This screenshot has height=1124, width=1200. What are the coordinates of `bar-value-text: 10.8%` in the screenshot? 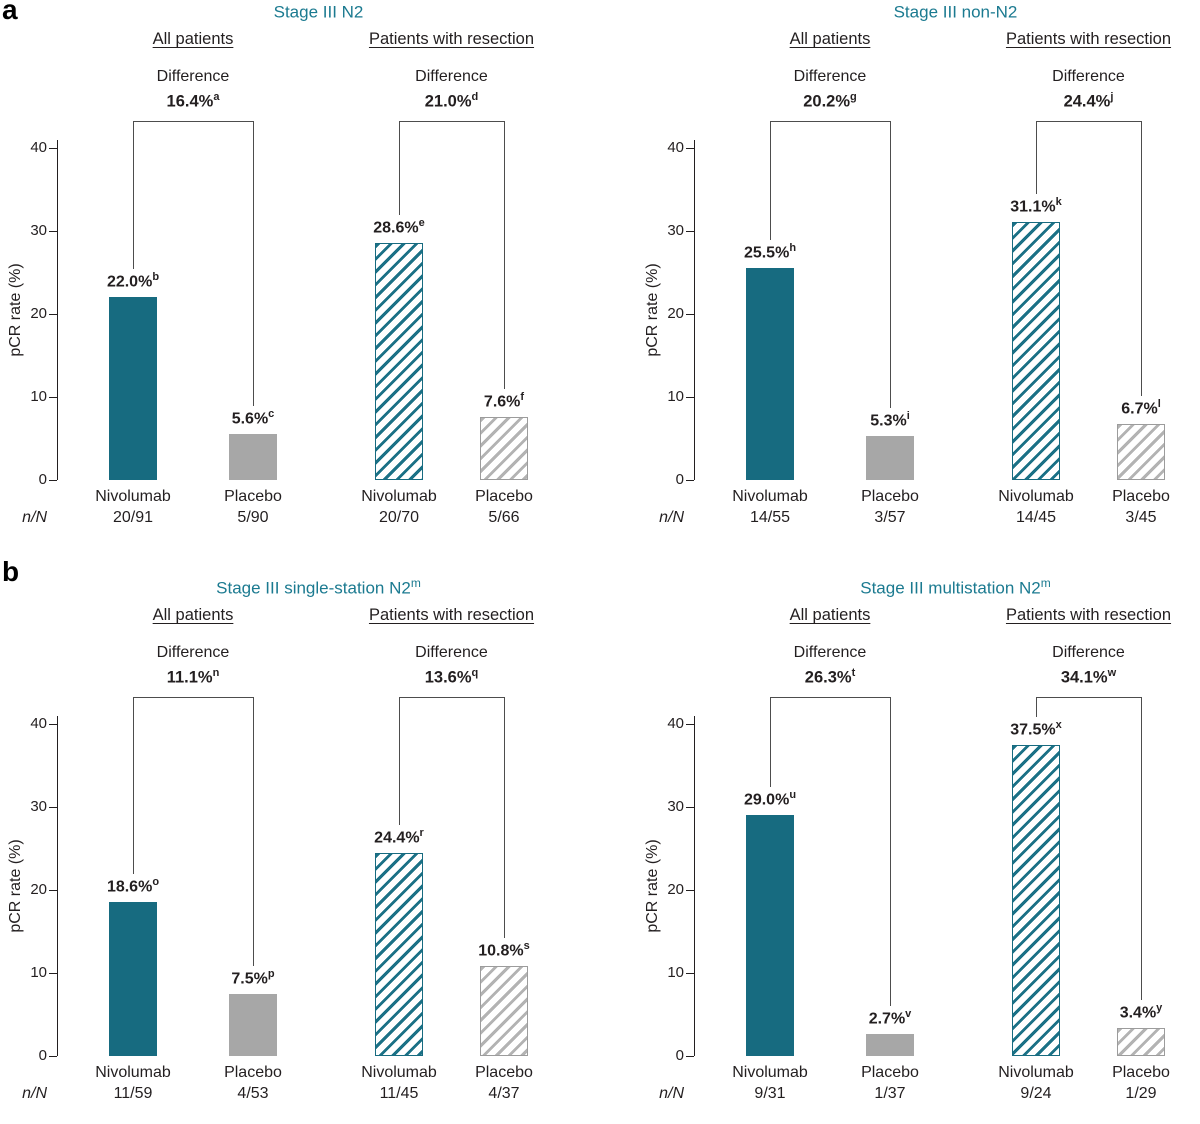 It's located at (501, 951).